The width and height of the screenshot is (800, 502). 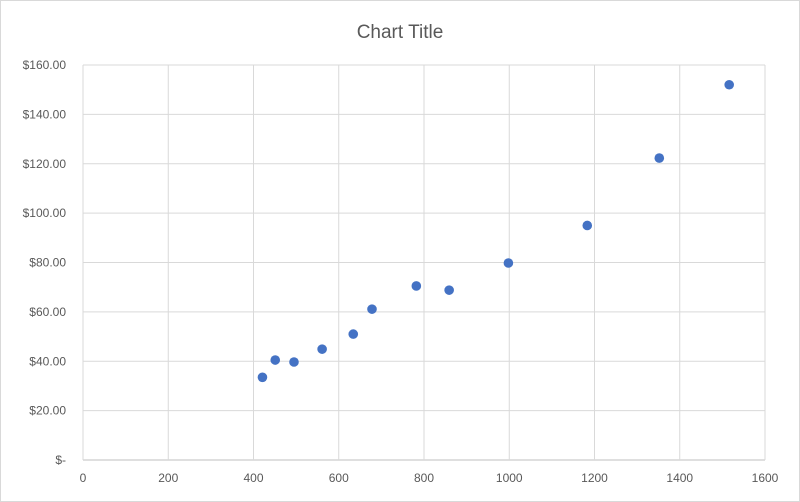 I want to click on x-tick-label: 1400, so click(x=679, y=478).